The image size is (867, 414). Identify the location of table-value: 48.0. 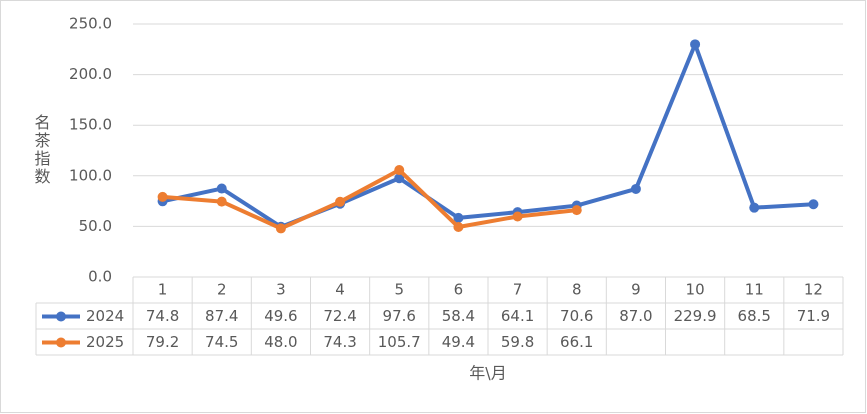
(280, 342).